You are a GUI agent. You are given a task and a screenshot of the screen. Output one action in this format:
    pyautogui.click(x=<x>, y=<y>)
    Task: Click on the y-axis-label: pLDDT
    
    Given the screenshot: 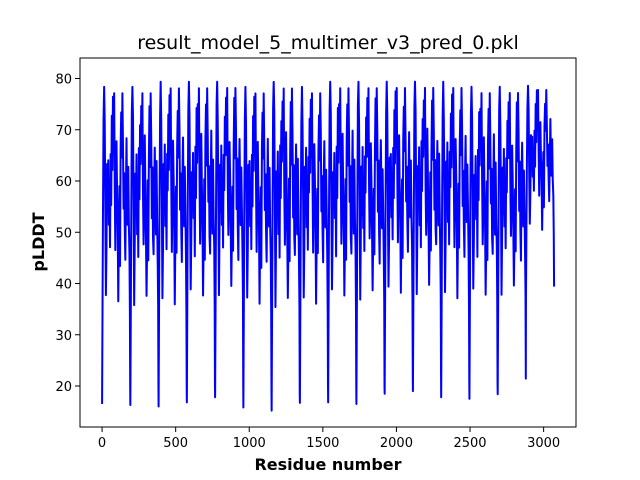 What is the action you would take?
    pyautogui.click(x=38, y=241)
    